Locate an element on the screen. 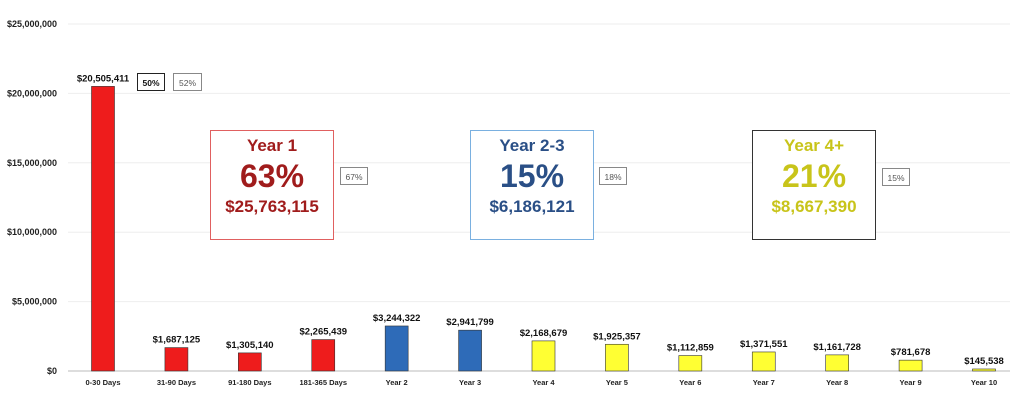  year1-summary-box: Year 1 63% $25,763,115 is located at coordinates (272, 185).